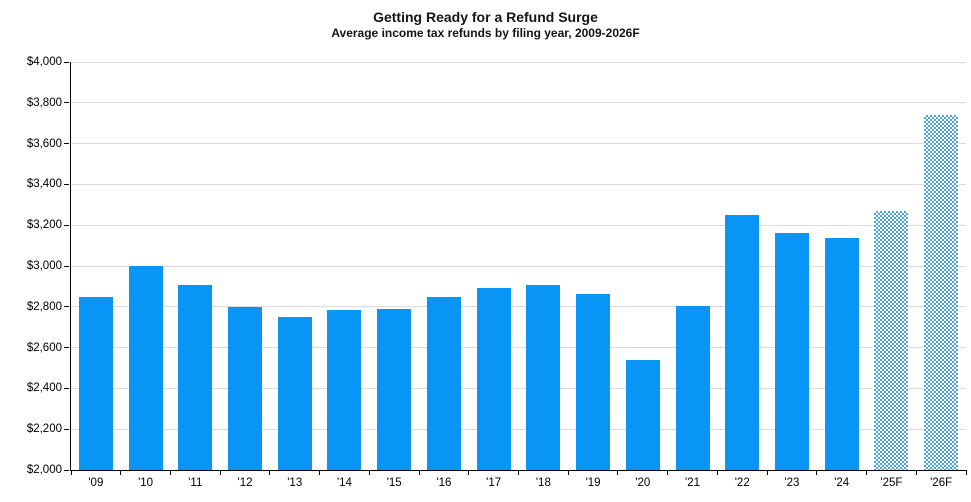  Describe the element at coordinates (792, 483) in the screenshot. I see `x-axis-label-23: '23` at that location.